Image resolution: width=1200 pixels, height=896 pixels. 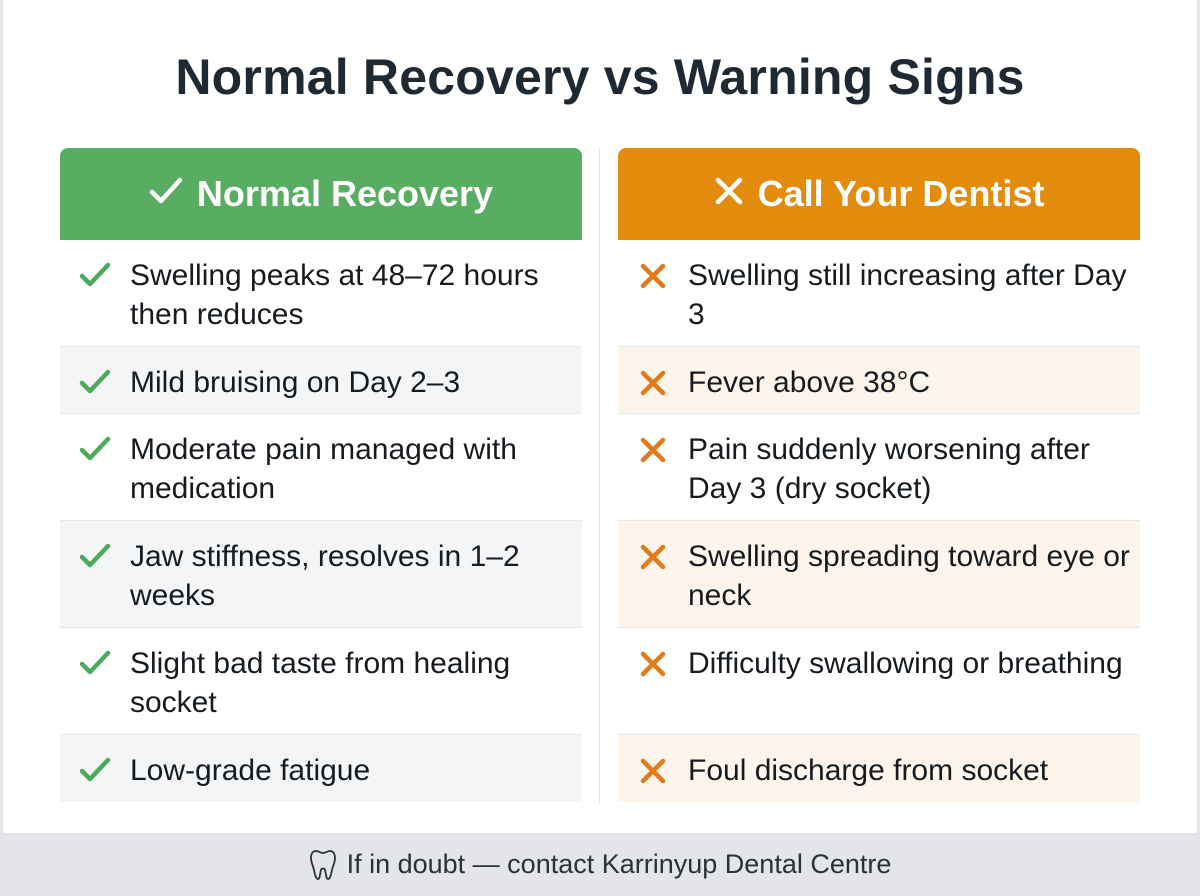 What do you see at coordinates (250, 770) in the screenshot?
I see `list-item-text: Low-grade fatigue` at bounding box center [250, 770].